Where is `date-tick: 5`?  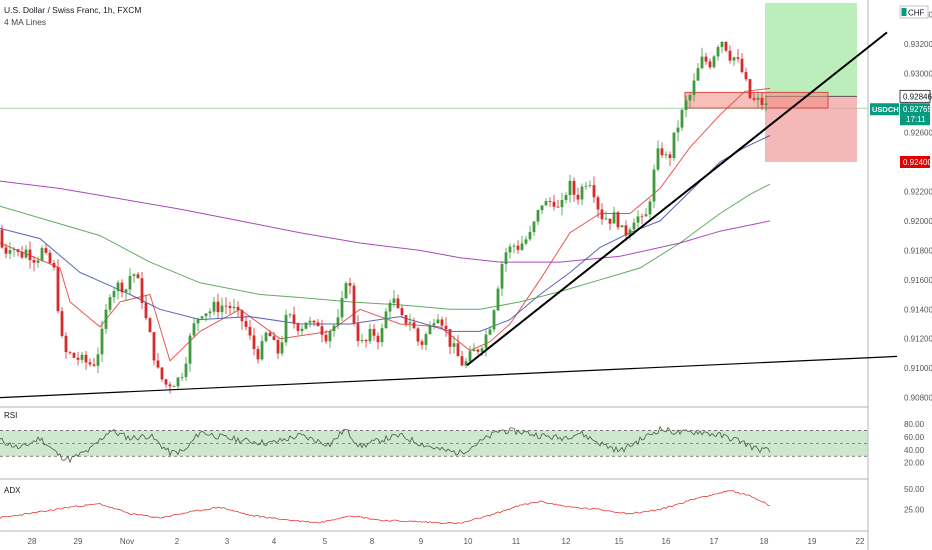
date-tick: 5 is located at coordinates (325, 541).